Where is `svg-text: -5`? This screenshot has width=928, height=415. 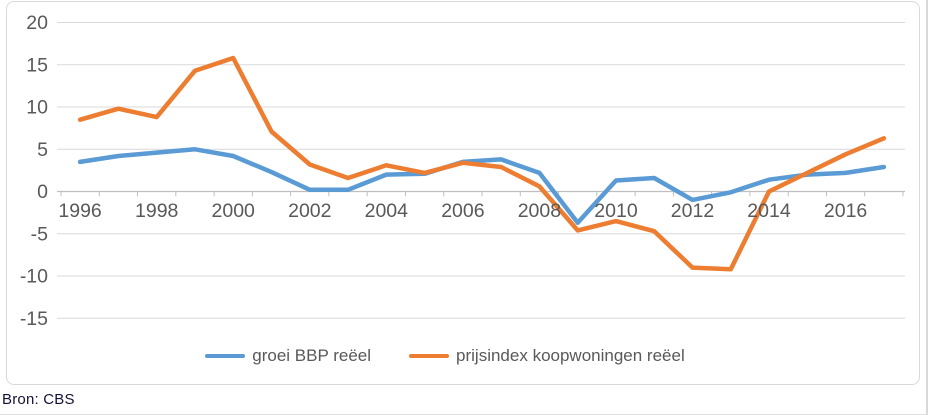
svg-text: -5 is located at coordinates (39, 234).